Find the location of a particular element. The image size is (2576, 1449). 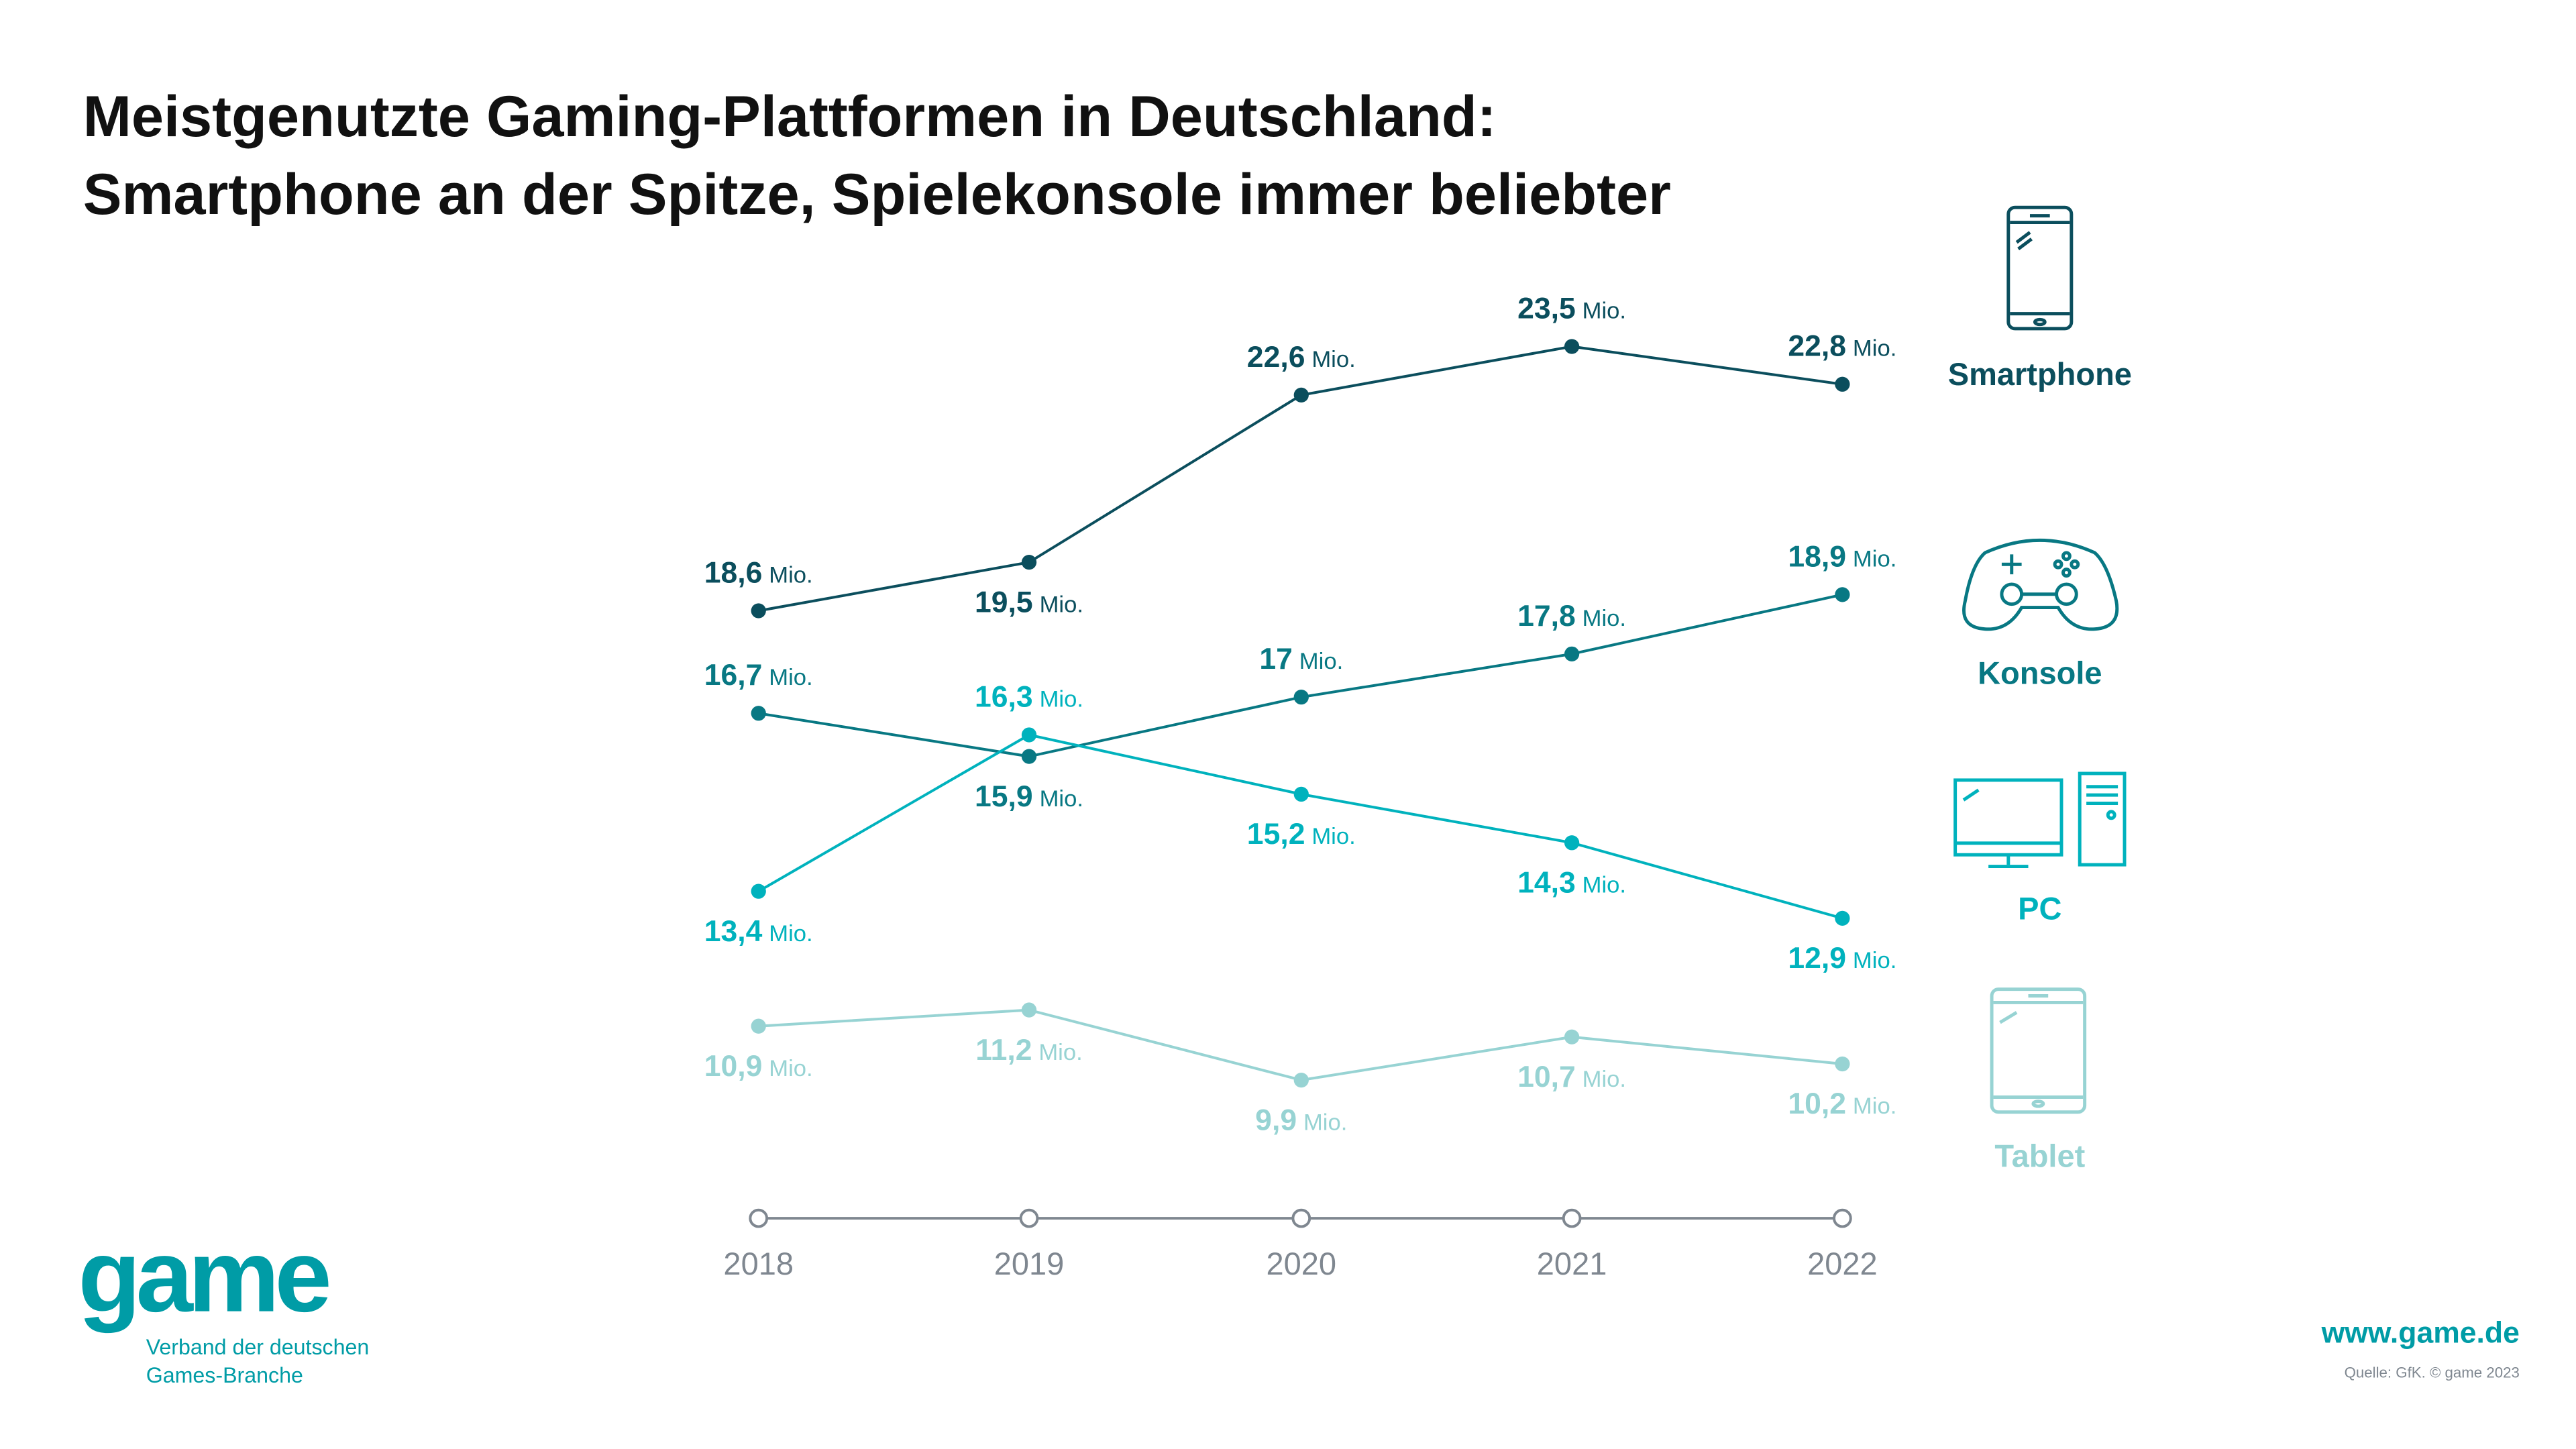

logo-subtitle-2: Games-Branche is located at coordinates (224, 1375).